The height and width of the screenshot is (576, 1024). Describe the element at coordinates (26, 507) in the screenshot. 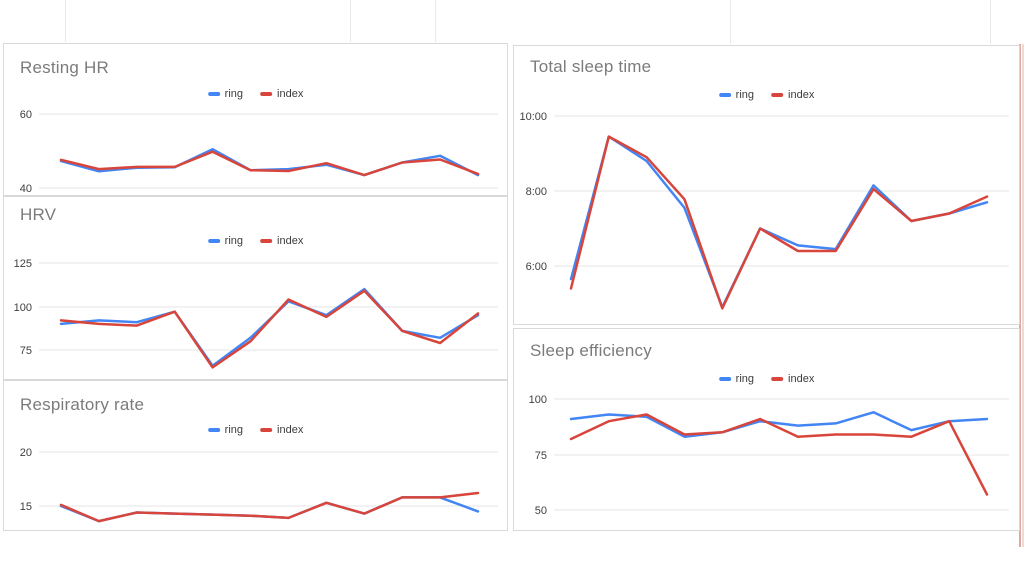

I see `y-axis-tick-label: 15` at that location.